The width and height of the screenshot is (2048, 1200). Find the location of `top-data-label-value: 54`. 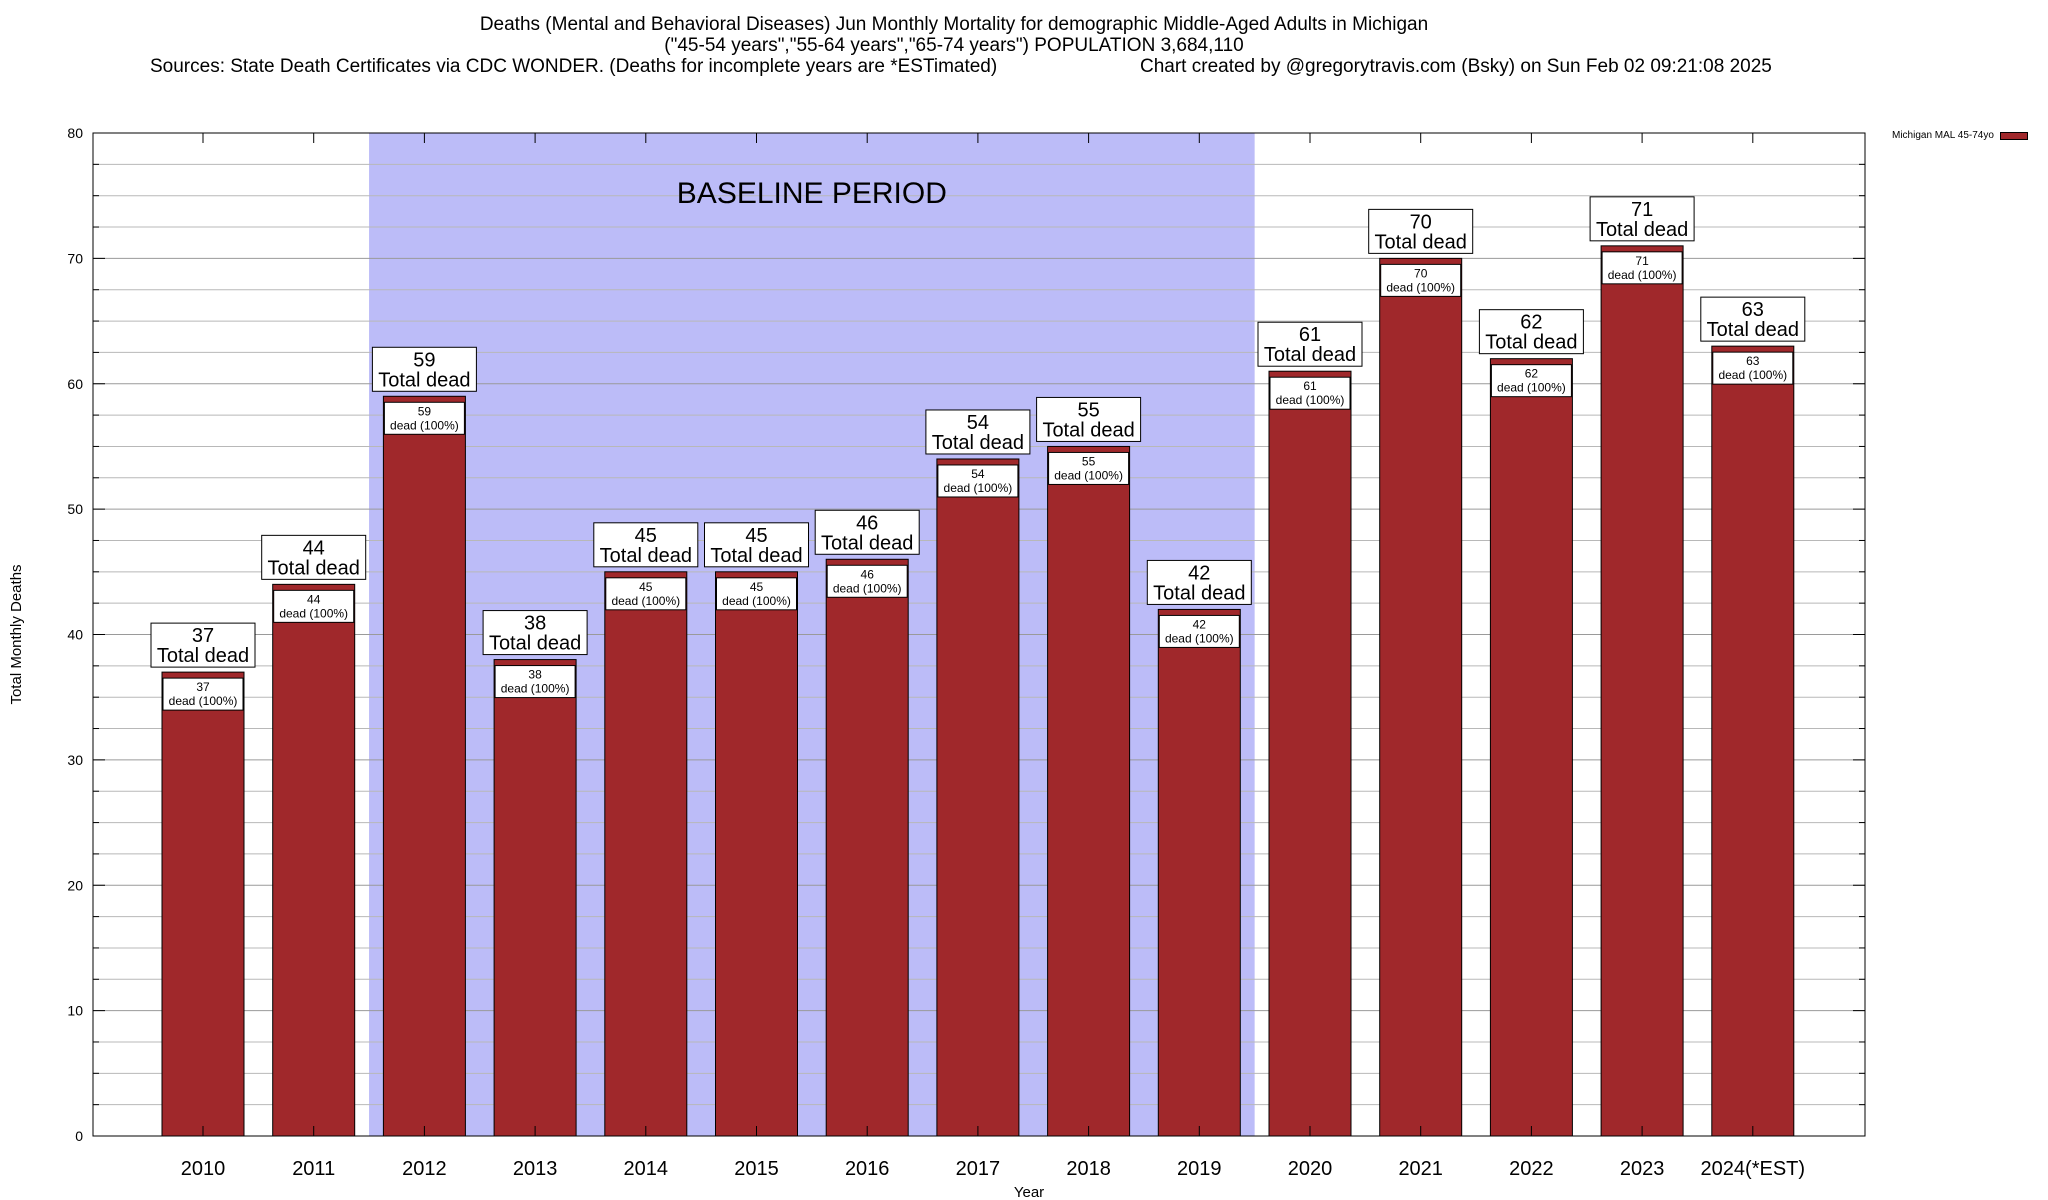

top-data-label-value: 54 is located at coordinates (978, 423).